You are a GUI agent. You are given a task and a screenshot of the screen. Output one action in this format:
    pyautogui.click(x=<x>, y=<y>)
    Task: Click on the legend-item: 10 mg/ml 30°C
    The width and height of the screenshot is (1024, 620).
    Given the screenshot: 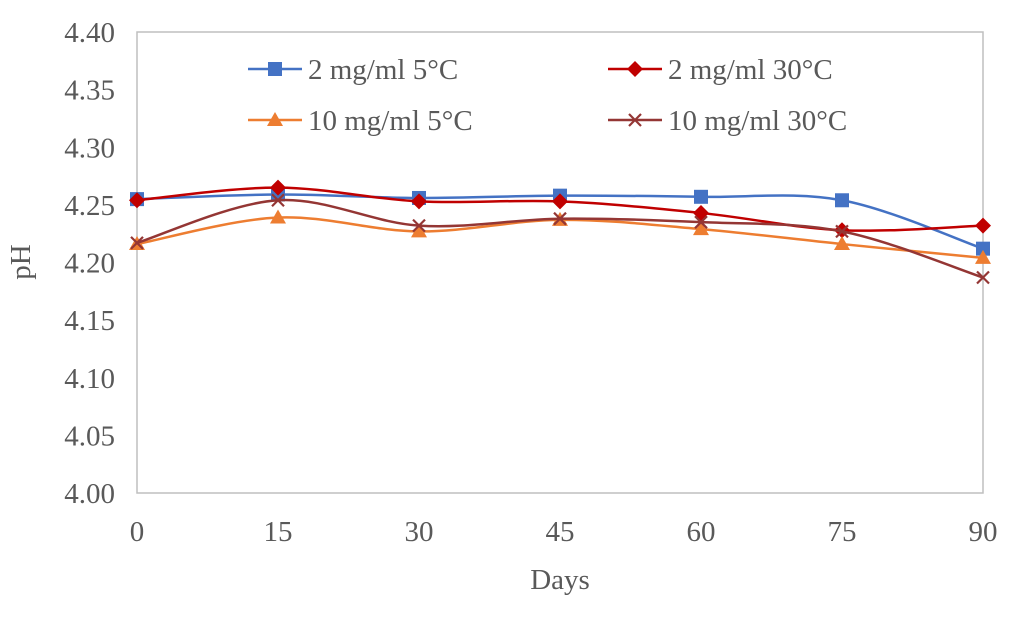 What is the action you would take?
    pyautogui.click(x=727, y=121)
    